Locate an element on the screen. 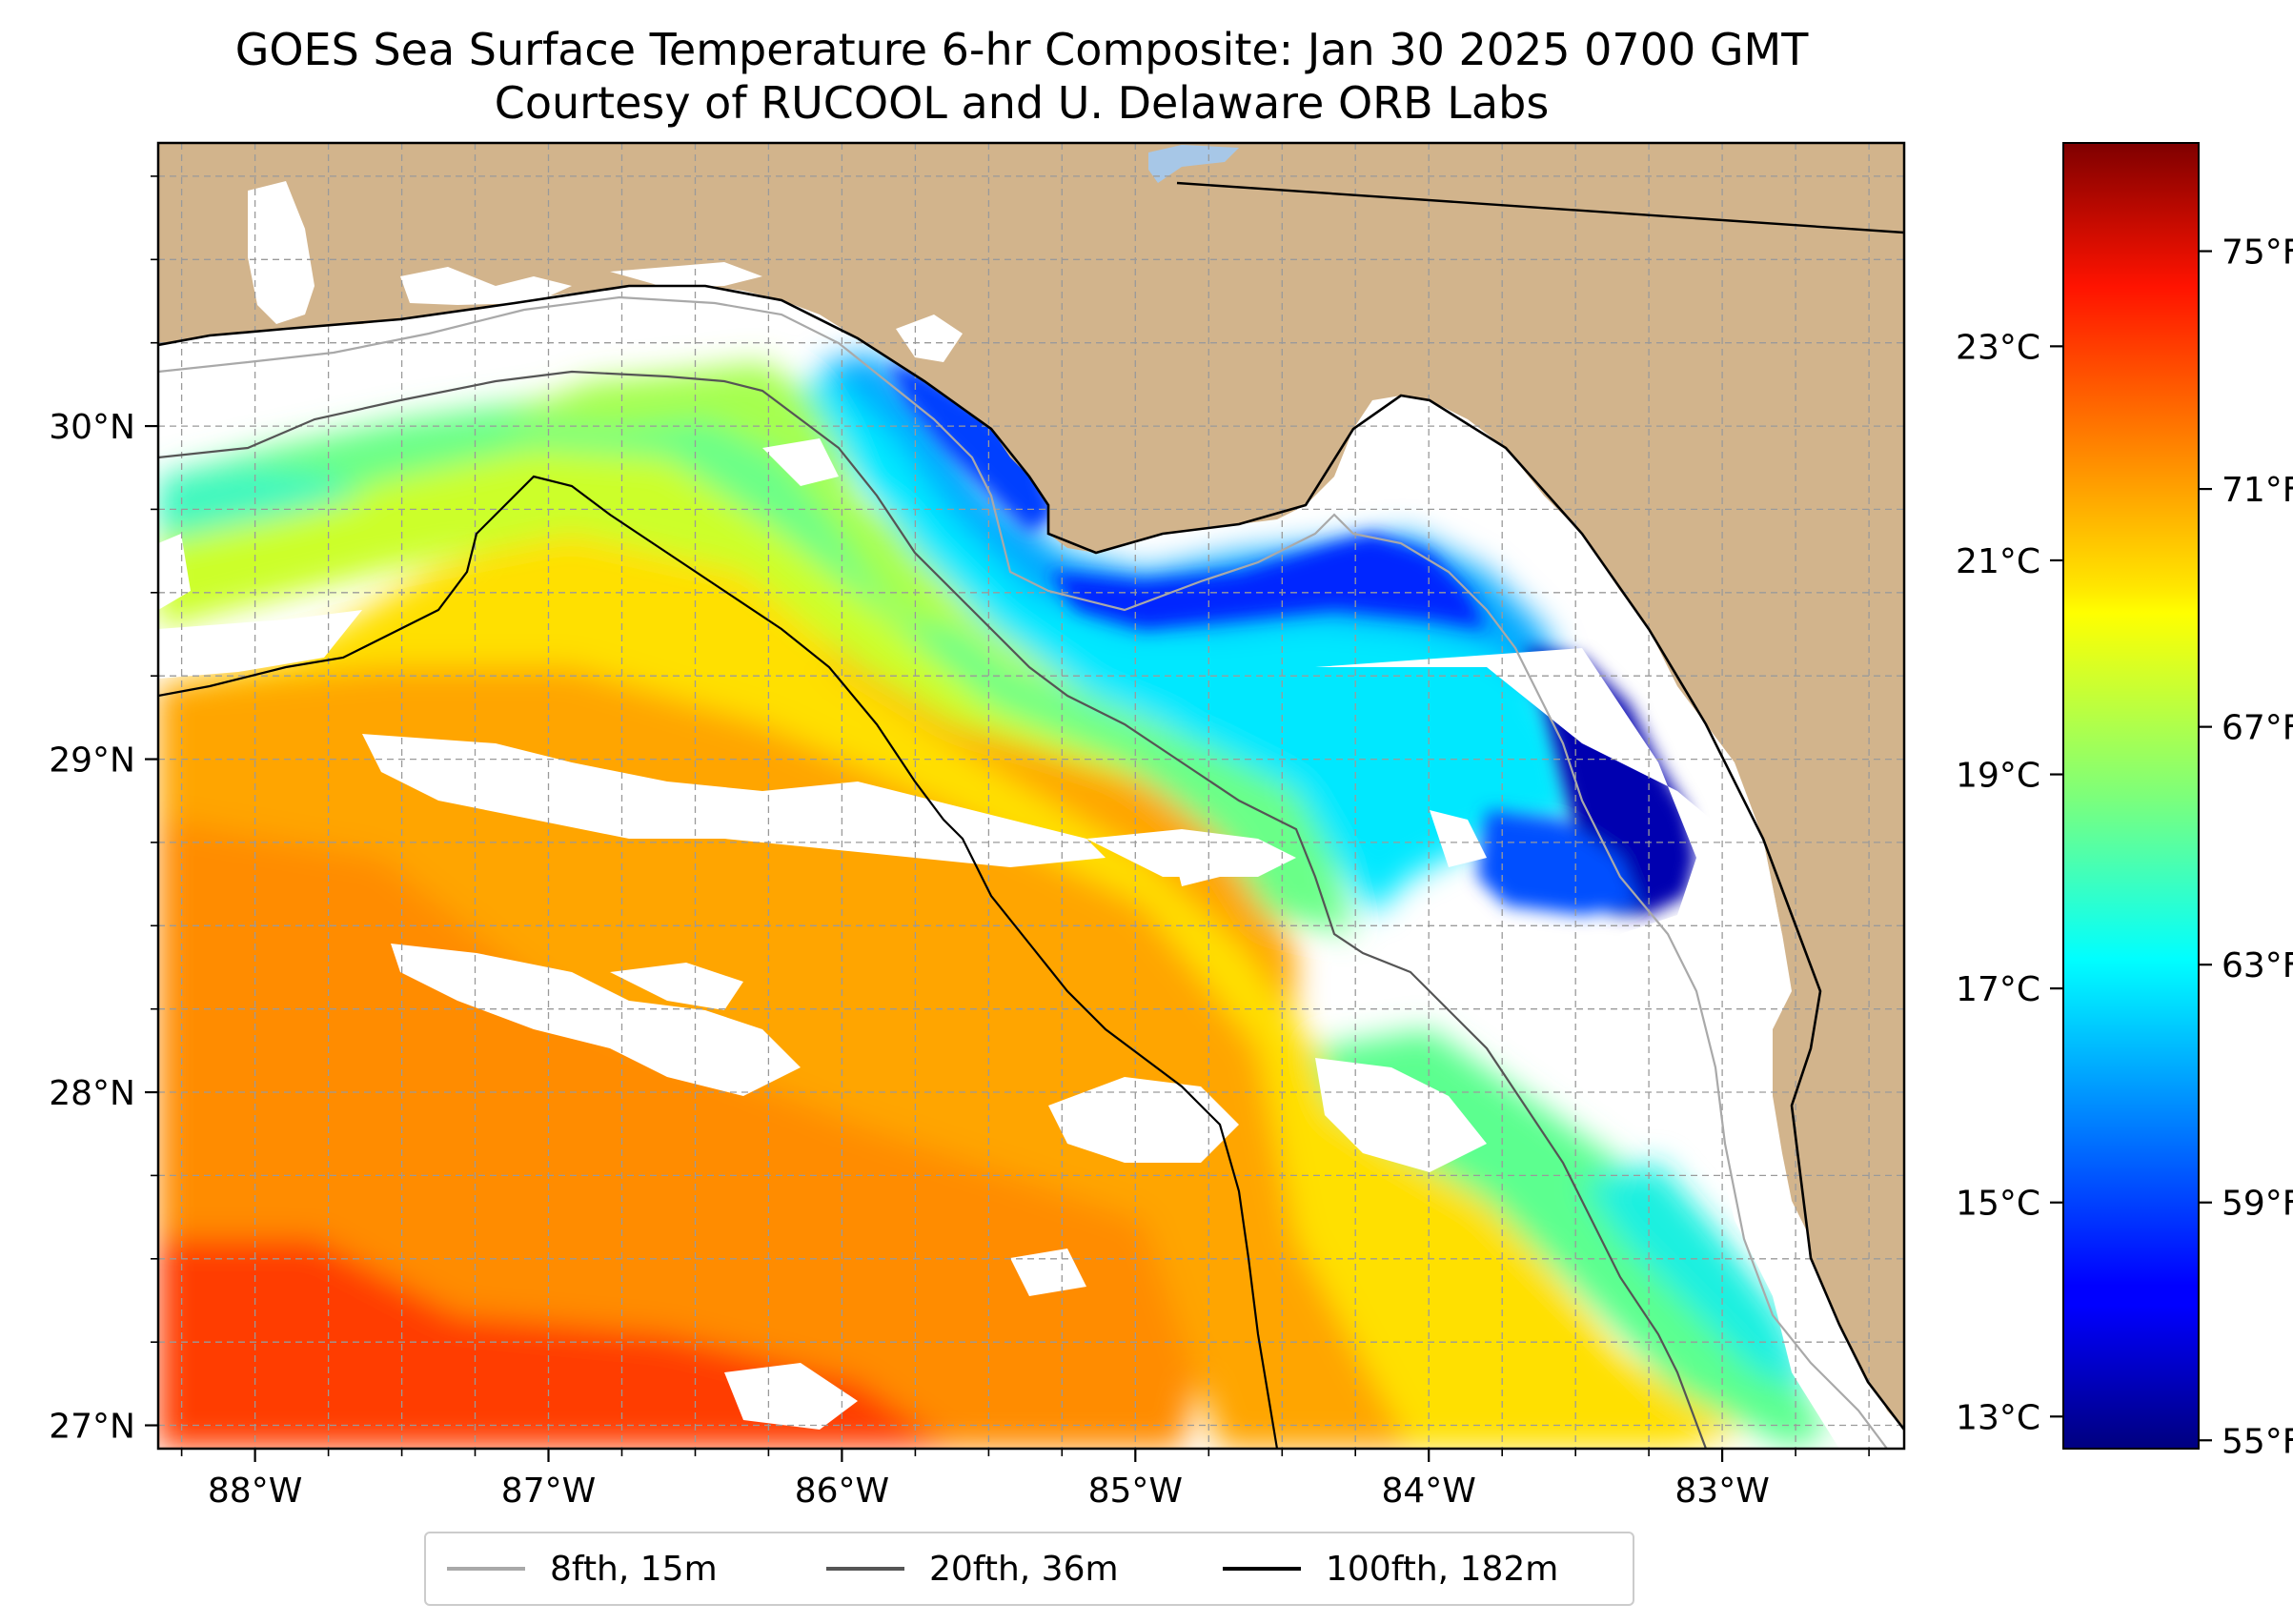  fahrenheit-tick-label: 71°F is located at coordinates (2258, 490).